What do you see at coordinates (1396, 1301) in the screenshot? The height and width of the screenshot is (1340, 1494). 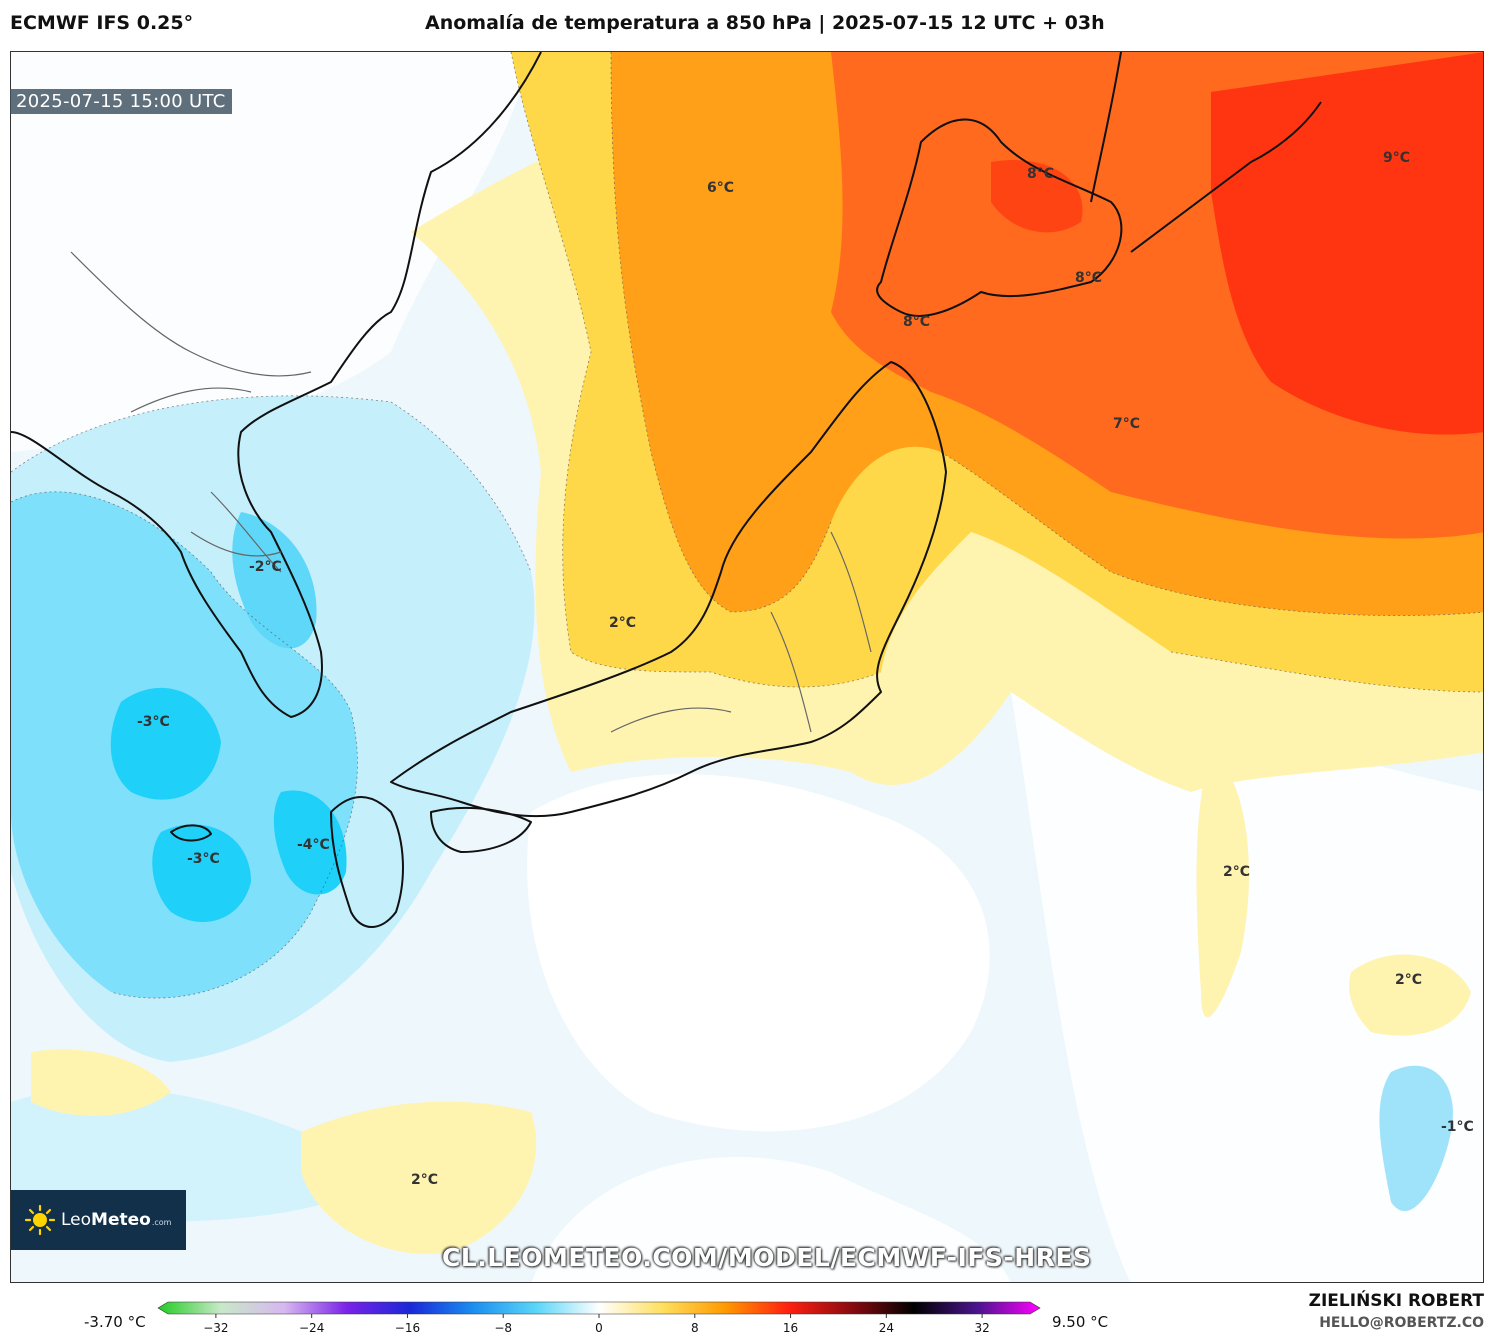 I see `author-name: ZIELIŃSKI ROBERT` at bounding box center [1396, 1301].